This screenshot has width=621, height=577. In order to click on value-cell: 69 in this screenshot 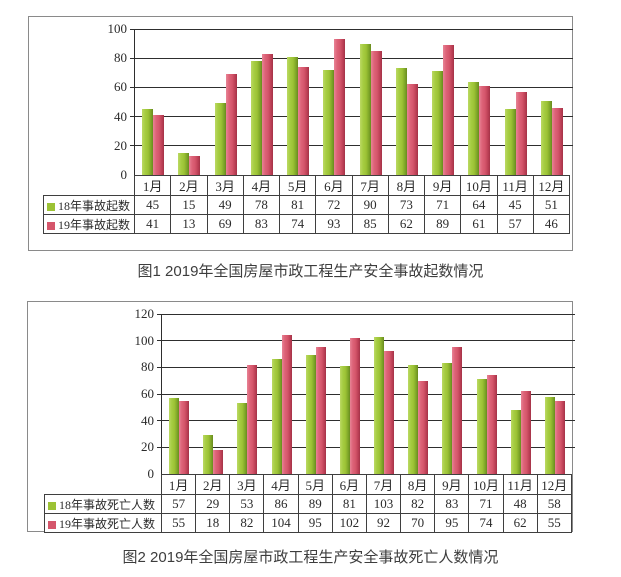, I will do `click(225, 224)`.